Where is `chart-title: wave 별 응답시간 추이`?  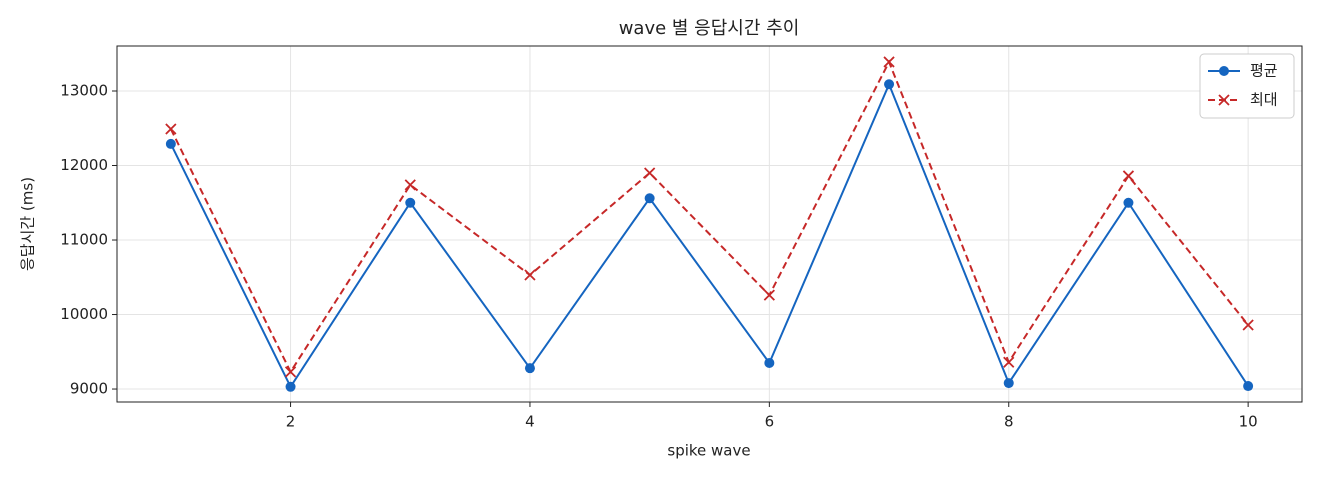
chart-title: wave 별 응답시간 추이 is located at coordinates (709, 28).